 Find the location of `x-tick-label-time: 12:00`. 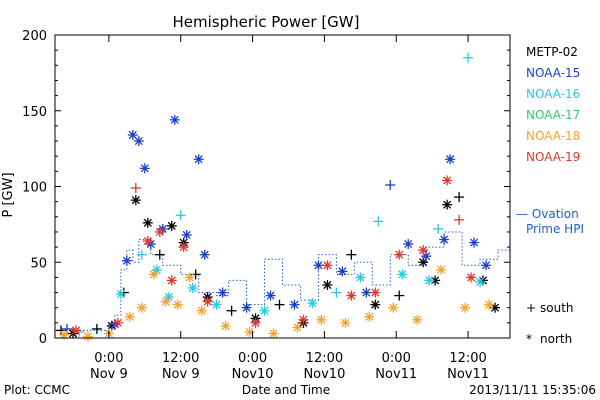

x-tick-label-time: 12:00 is located at coordinates (324, 358).